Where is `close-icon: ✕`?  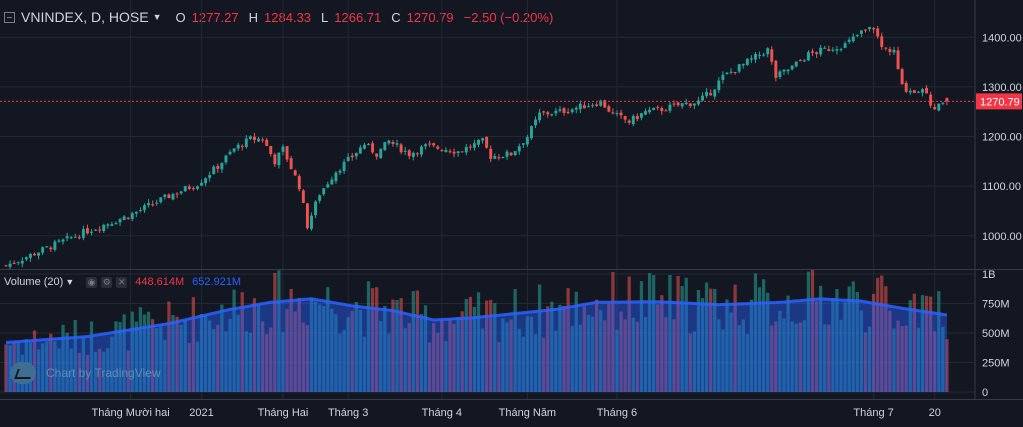
close-icon: ✕ is located at coordinates (122, 282).